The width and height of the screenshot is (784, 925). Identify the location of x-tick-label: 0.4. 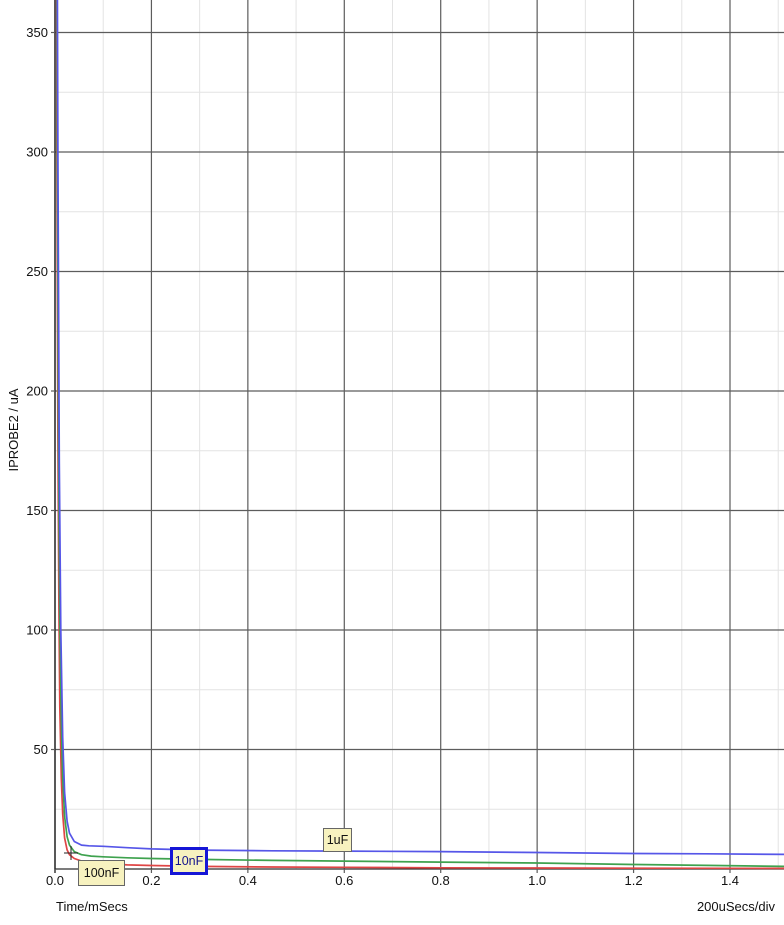
(248, 880).